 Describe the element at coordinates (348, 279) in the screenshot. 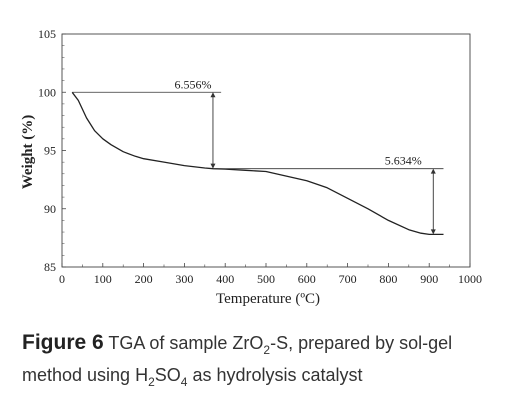

I see `x-tick-label: 700` at that location.